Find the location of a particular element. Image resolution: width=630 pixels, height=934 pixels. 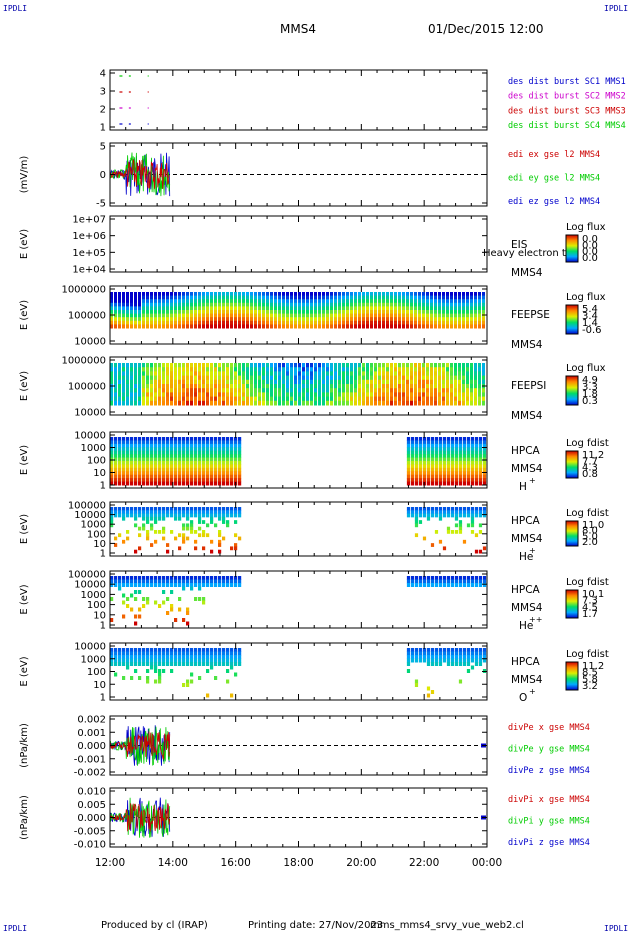

time-tick-label: 18:00 is located at coordinates (298, 863).